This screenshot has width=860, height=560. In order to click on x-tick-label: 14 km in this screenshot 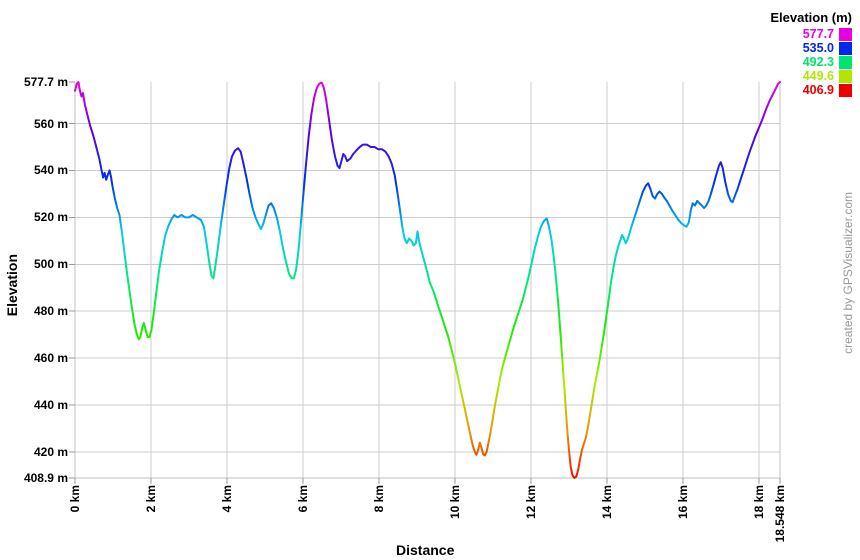, I will do `click(607, 502)`.